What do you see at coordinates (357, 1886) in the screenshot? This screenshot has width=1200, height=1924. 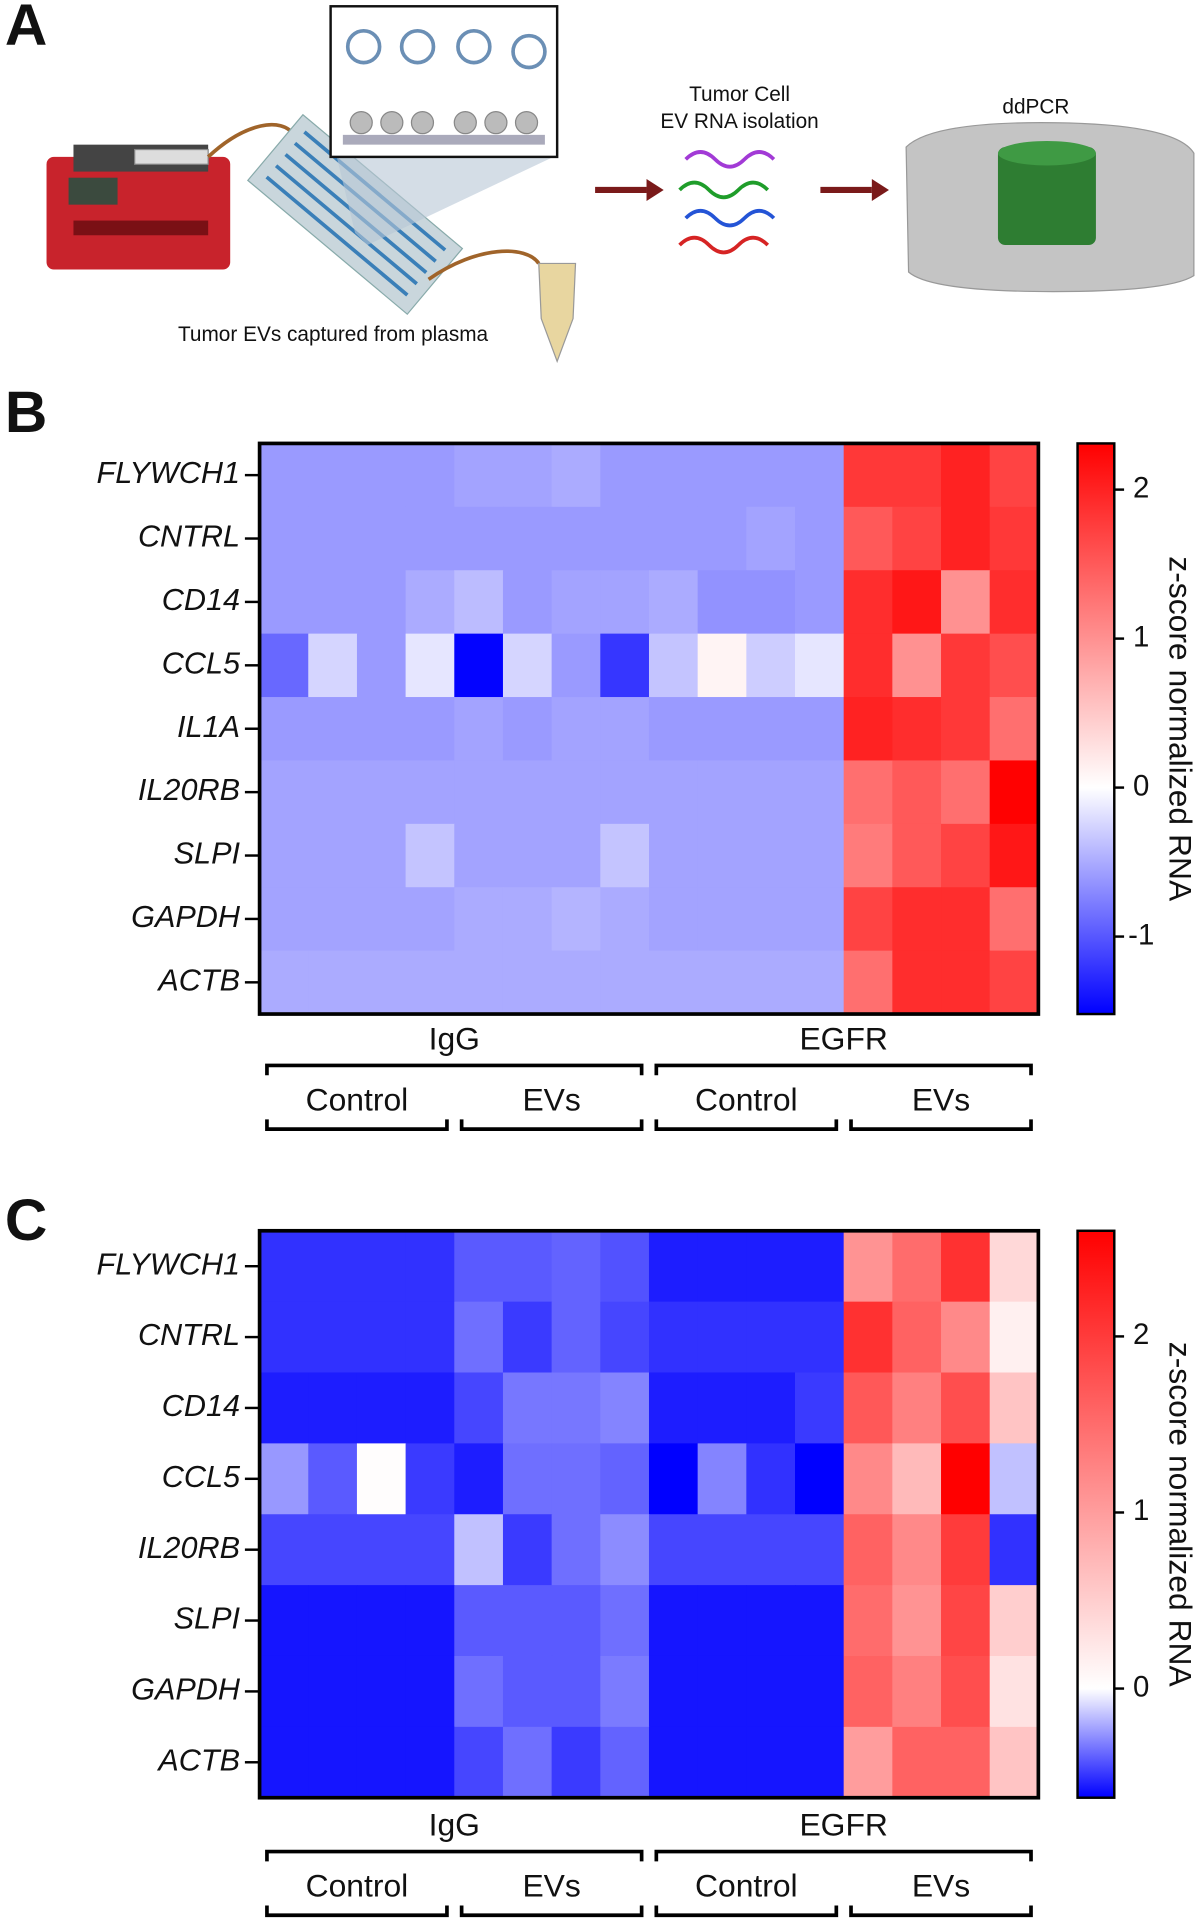 I see `group-label: Control` at bounding box center [357, 1886].